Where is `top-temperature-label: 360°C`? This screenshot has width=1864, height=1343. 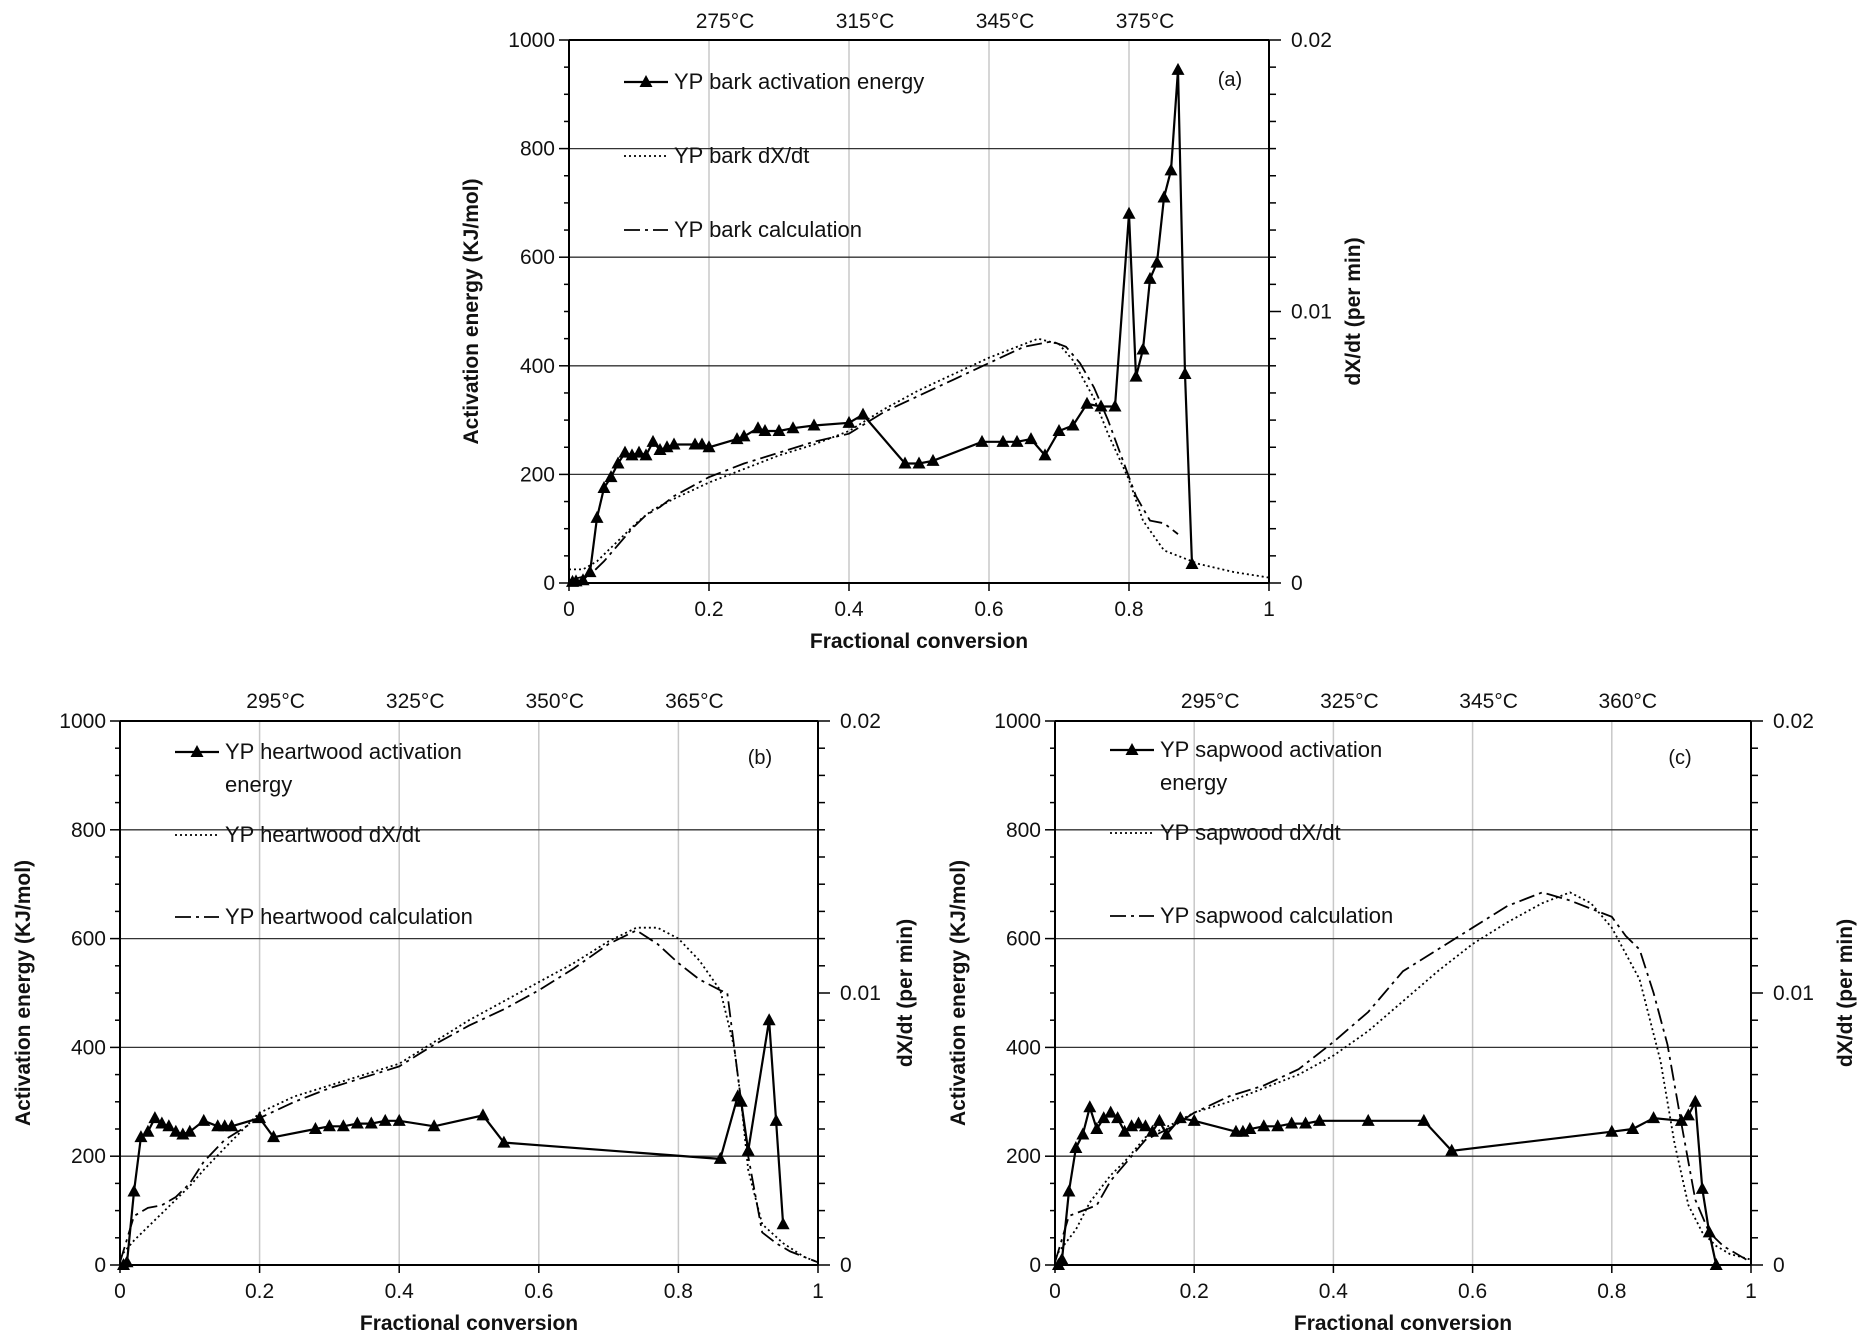 top-temperature-label: 360°C is located at coordinates (1627, 701).